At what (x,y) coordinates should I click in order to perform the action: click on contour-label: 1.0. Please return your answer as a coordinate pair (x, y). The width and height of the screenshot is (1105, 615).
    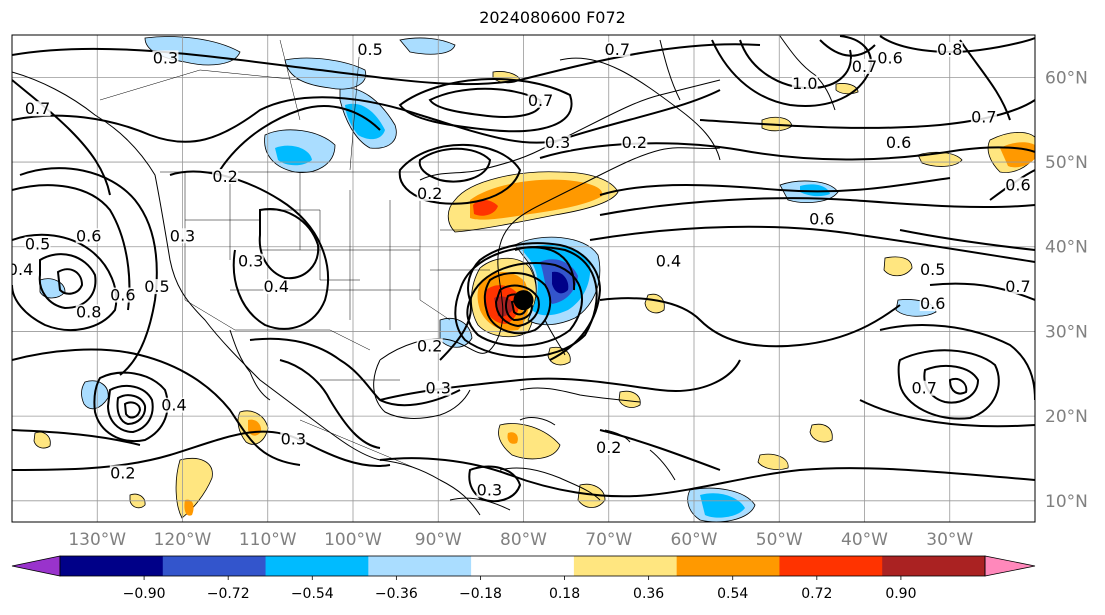
    Looking at the image, I should click on (804, 83).